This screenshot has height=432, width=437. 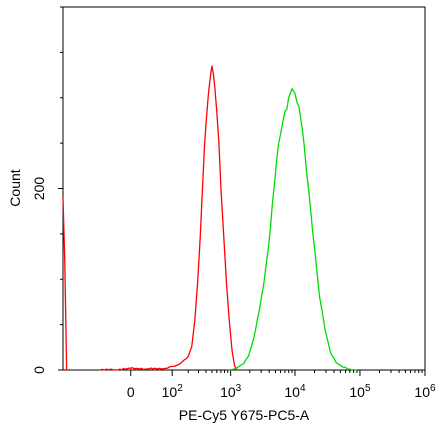 What do you see at coordinates (170, 392) in the screenshot?
I see `x-tick-label-base-2: 10` at bounding box center [170, 392].